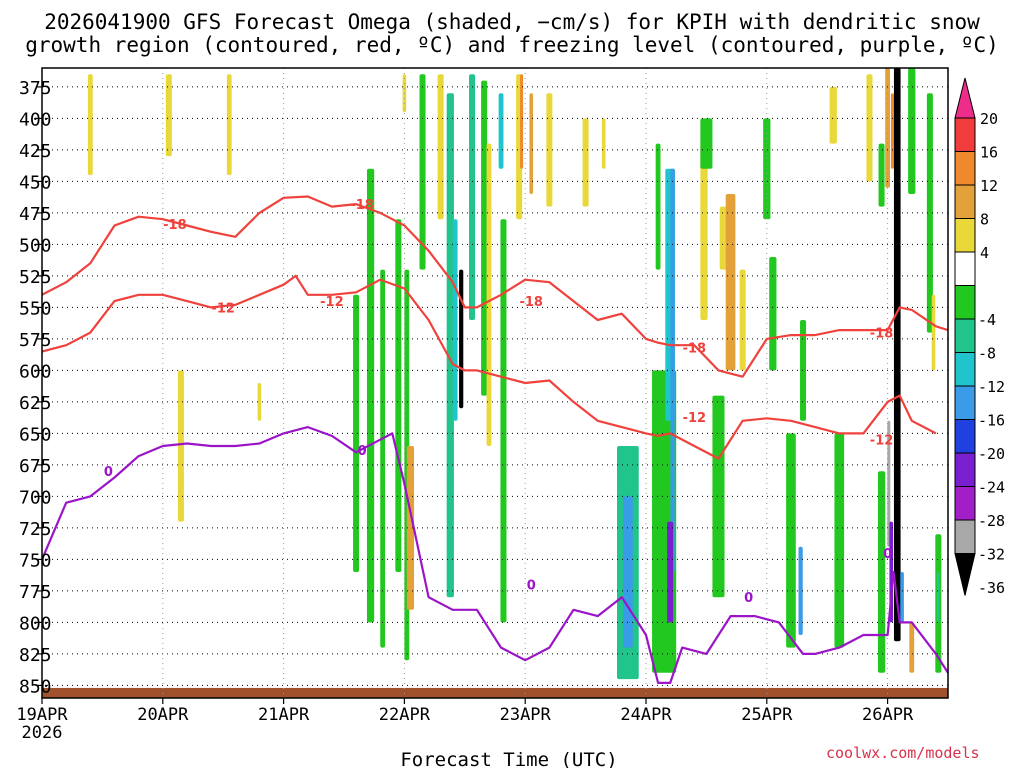 The height and width of the screenshot is (768, 1024). What do you see at coordinates (991, 555) in the screenshot?
I see `colorbar-label: -32` at bounding box center [991, 555].